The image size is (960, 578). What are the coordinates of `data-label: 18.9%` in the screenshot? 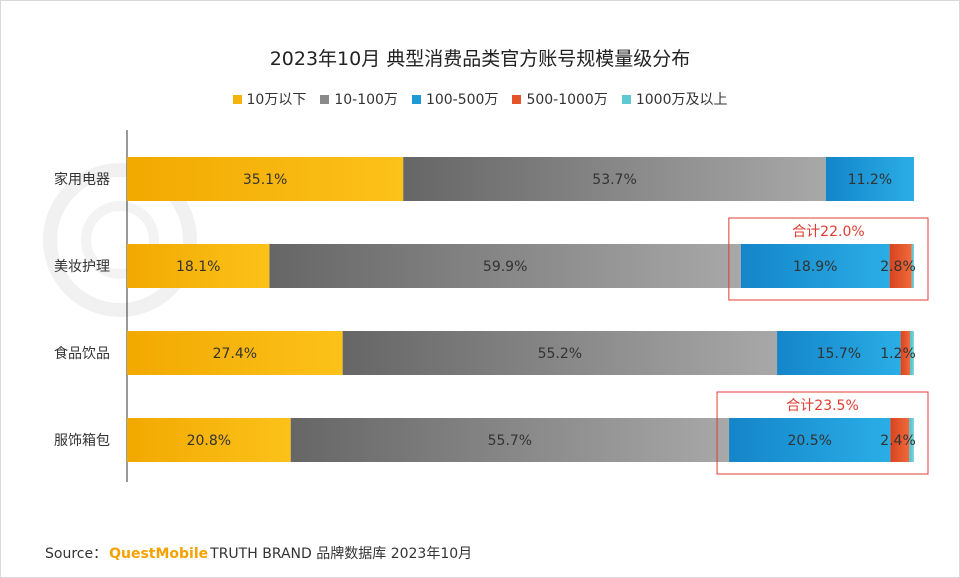 It's located at (815, 267).